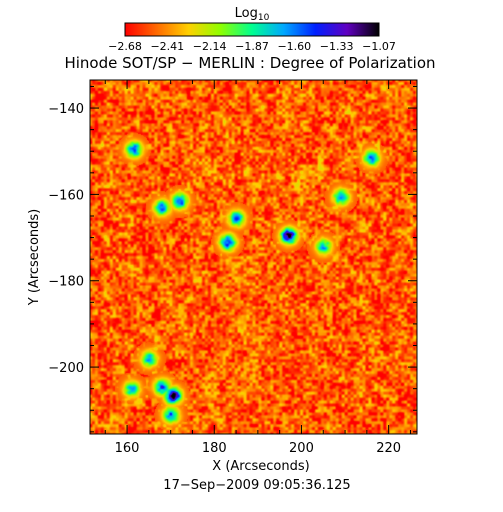 The image size is (503, 512). I want to click on x-tick-label: 200, so click(301, 448).